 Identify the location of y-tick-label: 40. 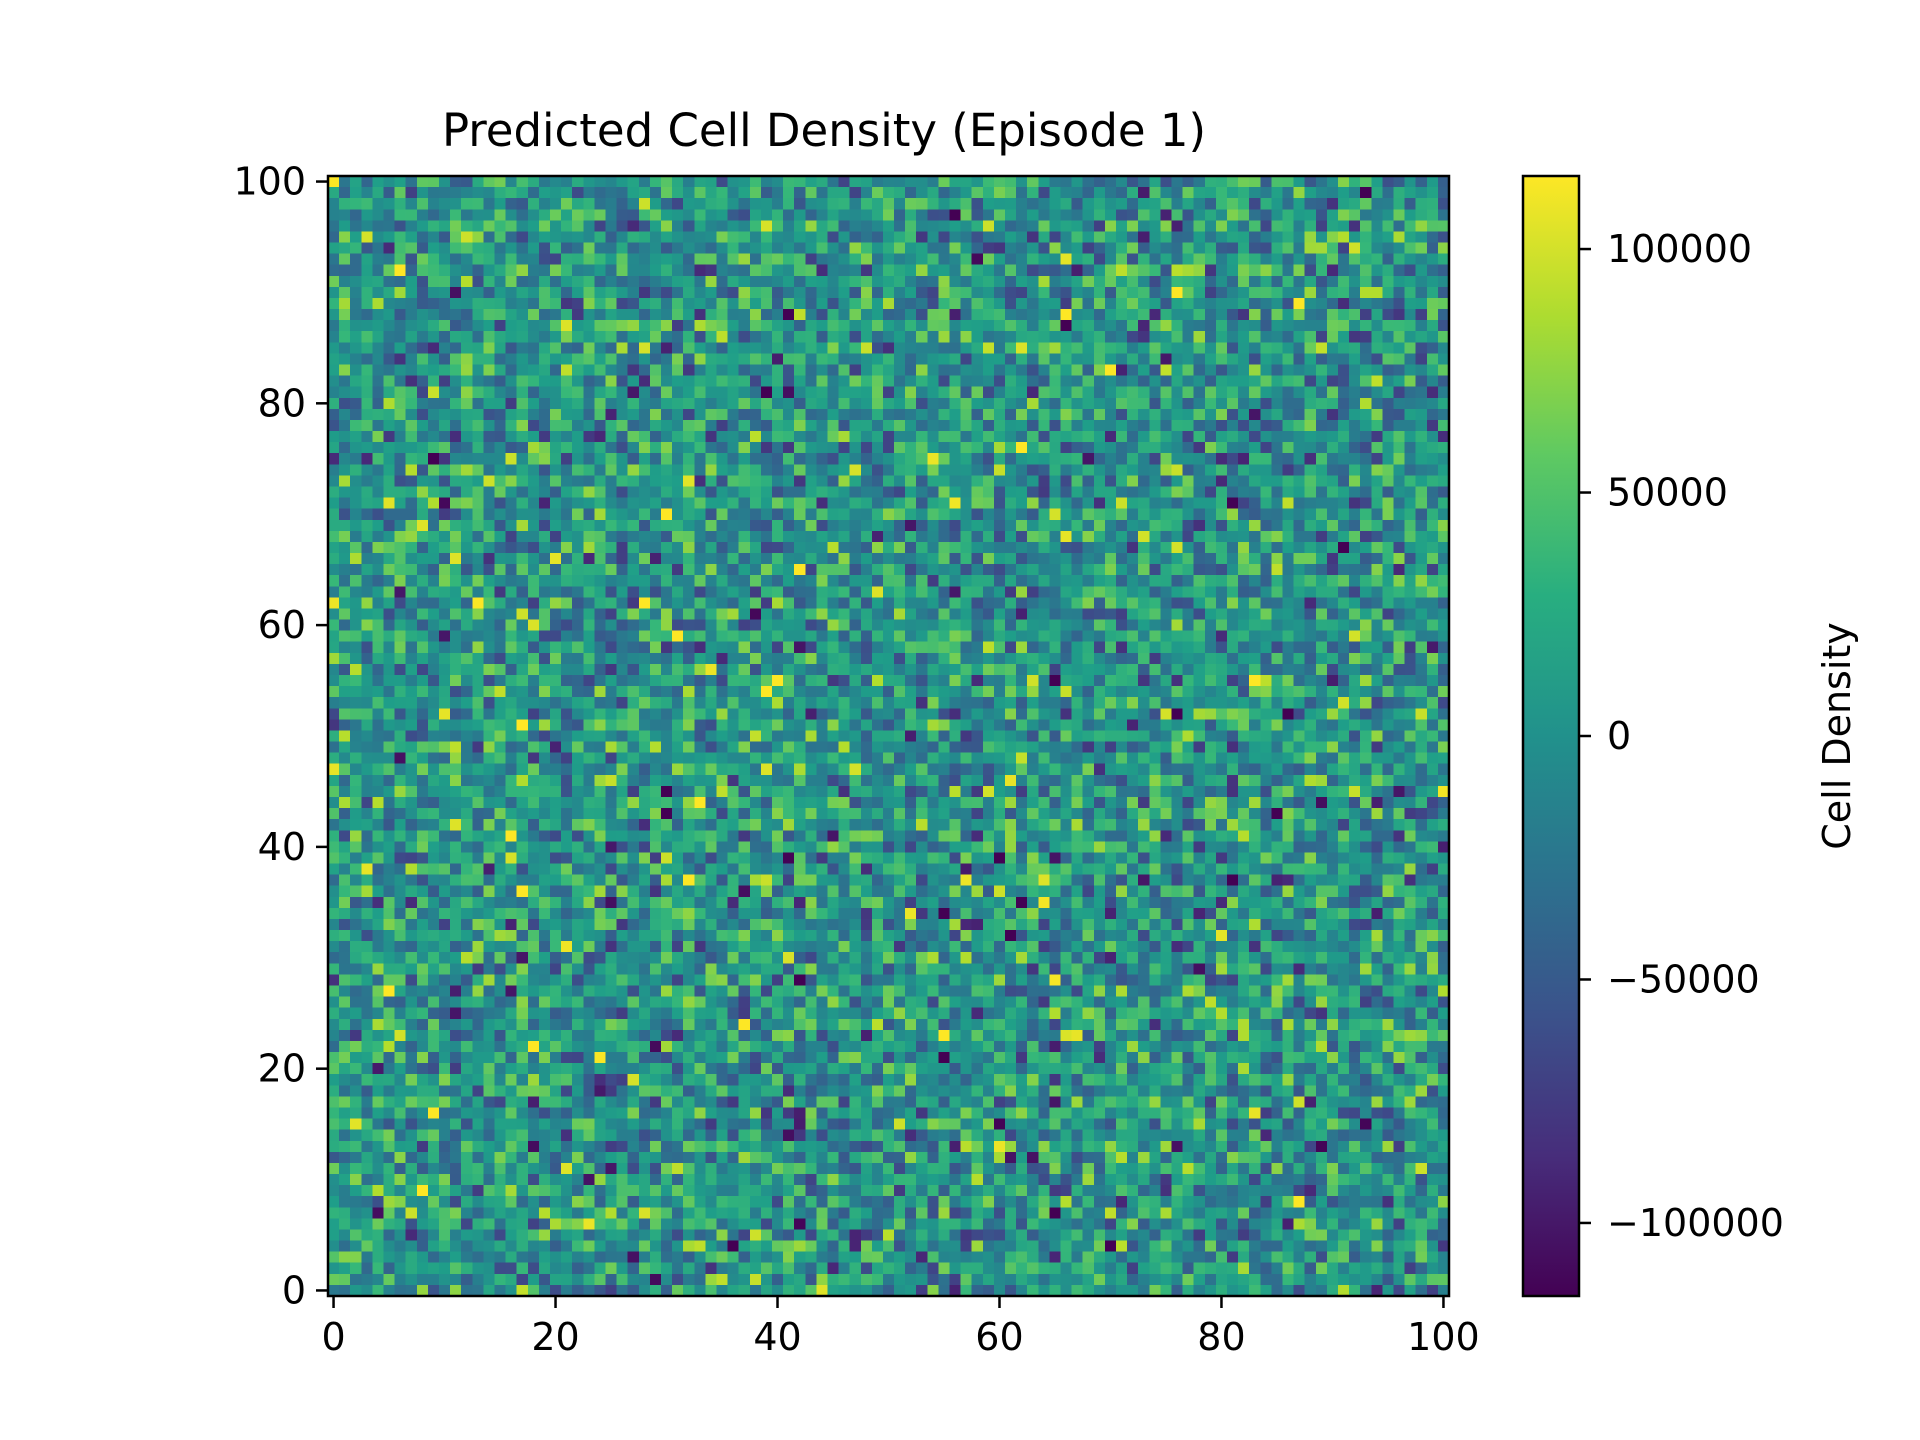
(282, 847).